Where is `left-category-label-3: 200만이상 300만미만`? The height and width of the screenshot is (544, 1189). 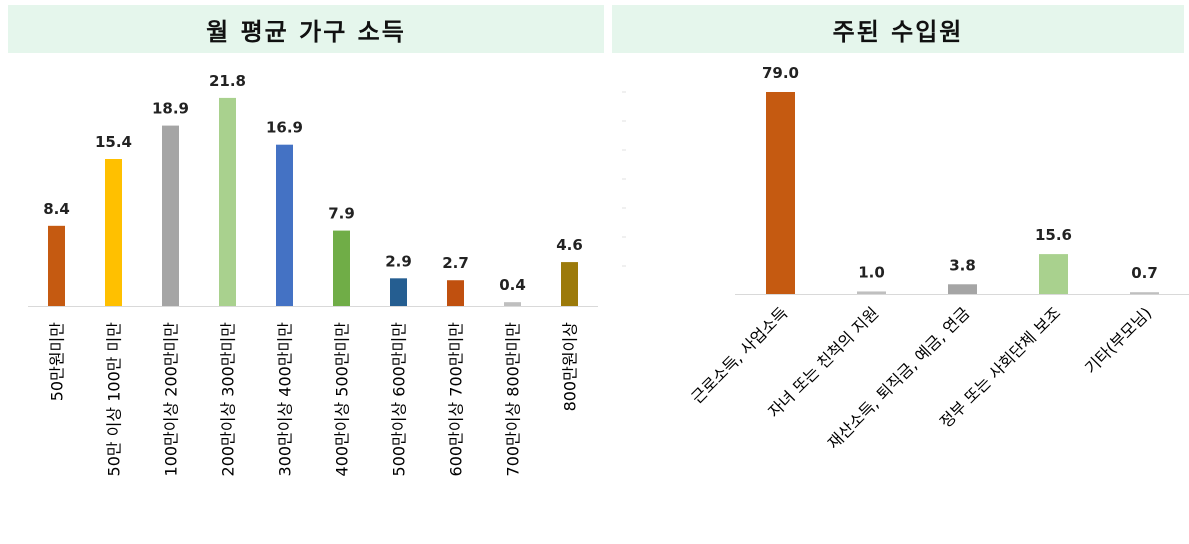 left-category-label-3: 200만이상 300만미만 is located at coordinates (228, 399).